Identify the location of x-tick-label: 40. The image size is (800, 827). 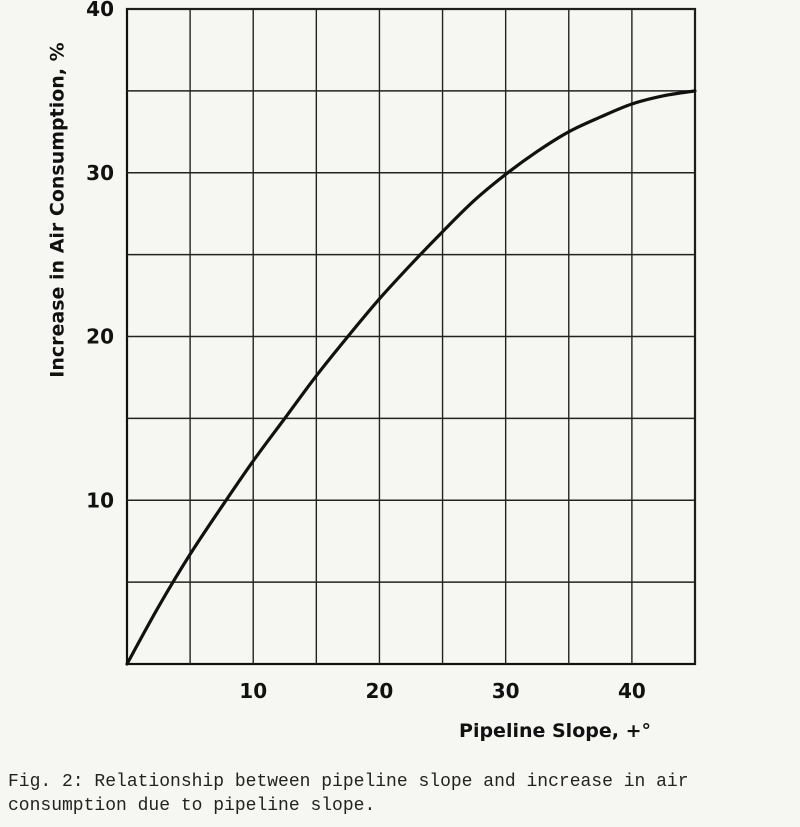
(632, 691).